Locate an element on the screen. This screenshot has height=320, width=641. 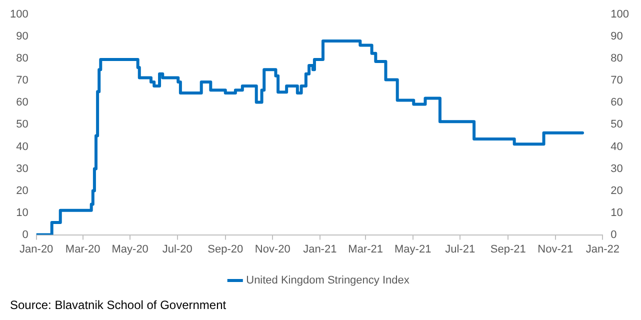
x-tick-label: Nov-21 is located at coordinates (556, 249).